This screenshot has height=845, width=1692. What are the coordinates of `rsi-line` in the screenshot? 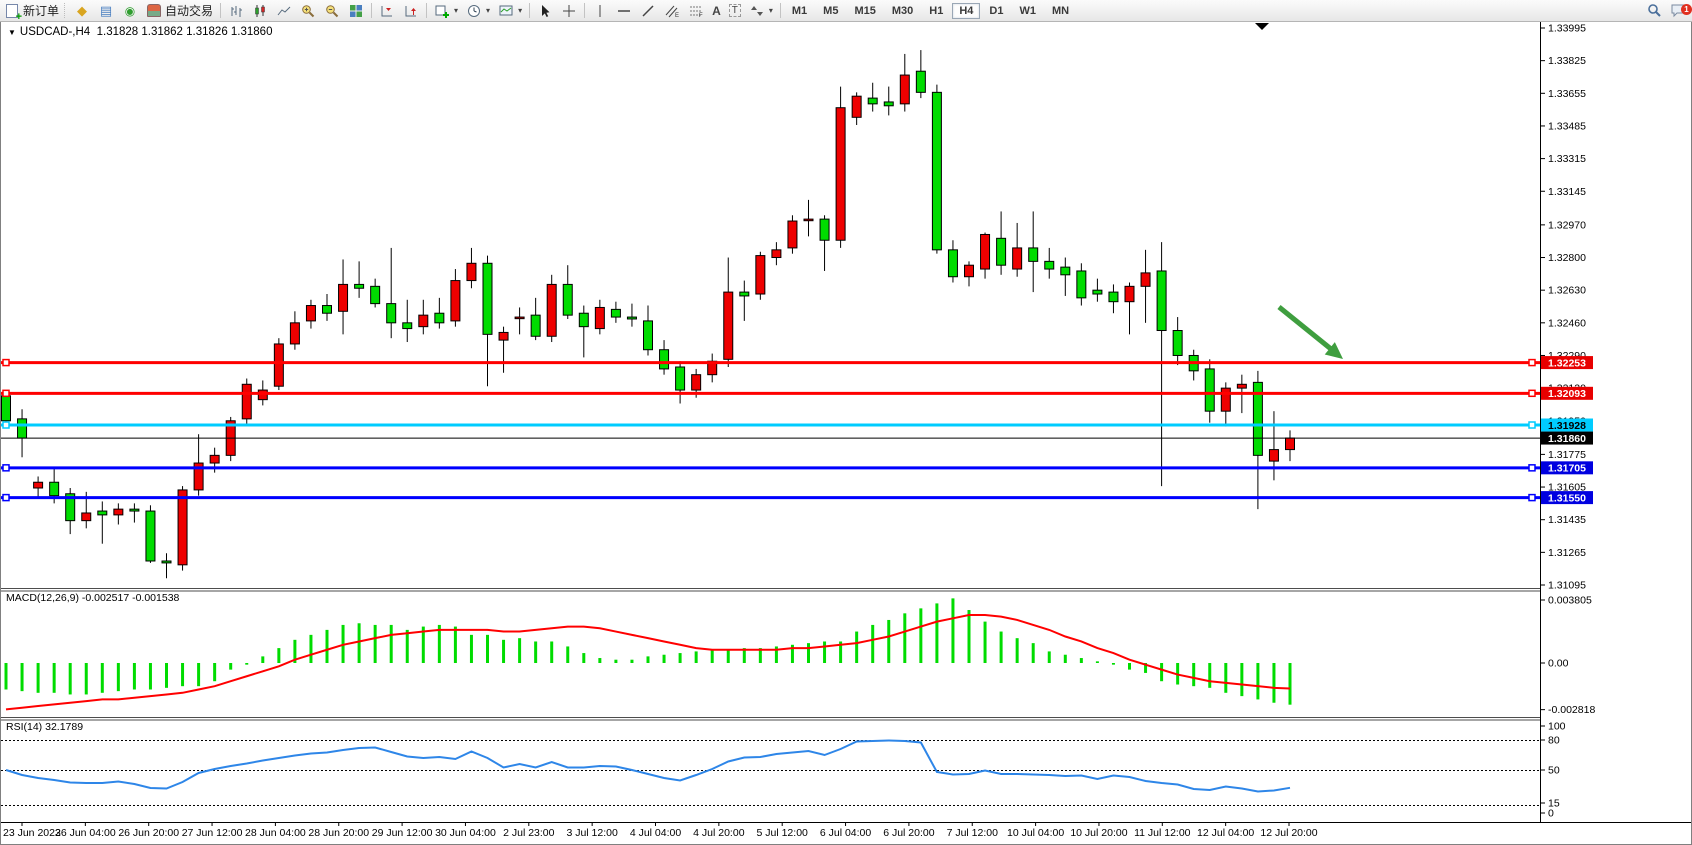 It's located at (648, 766).